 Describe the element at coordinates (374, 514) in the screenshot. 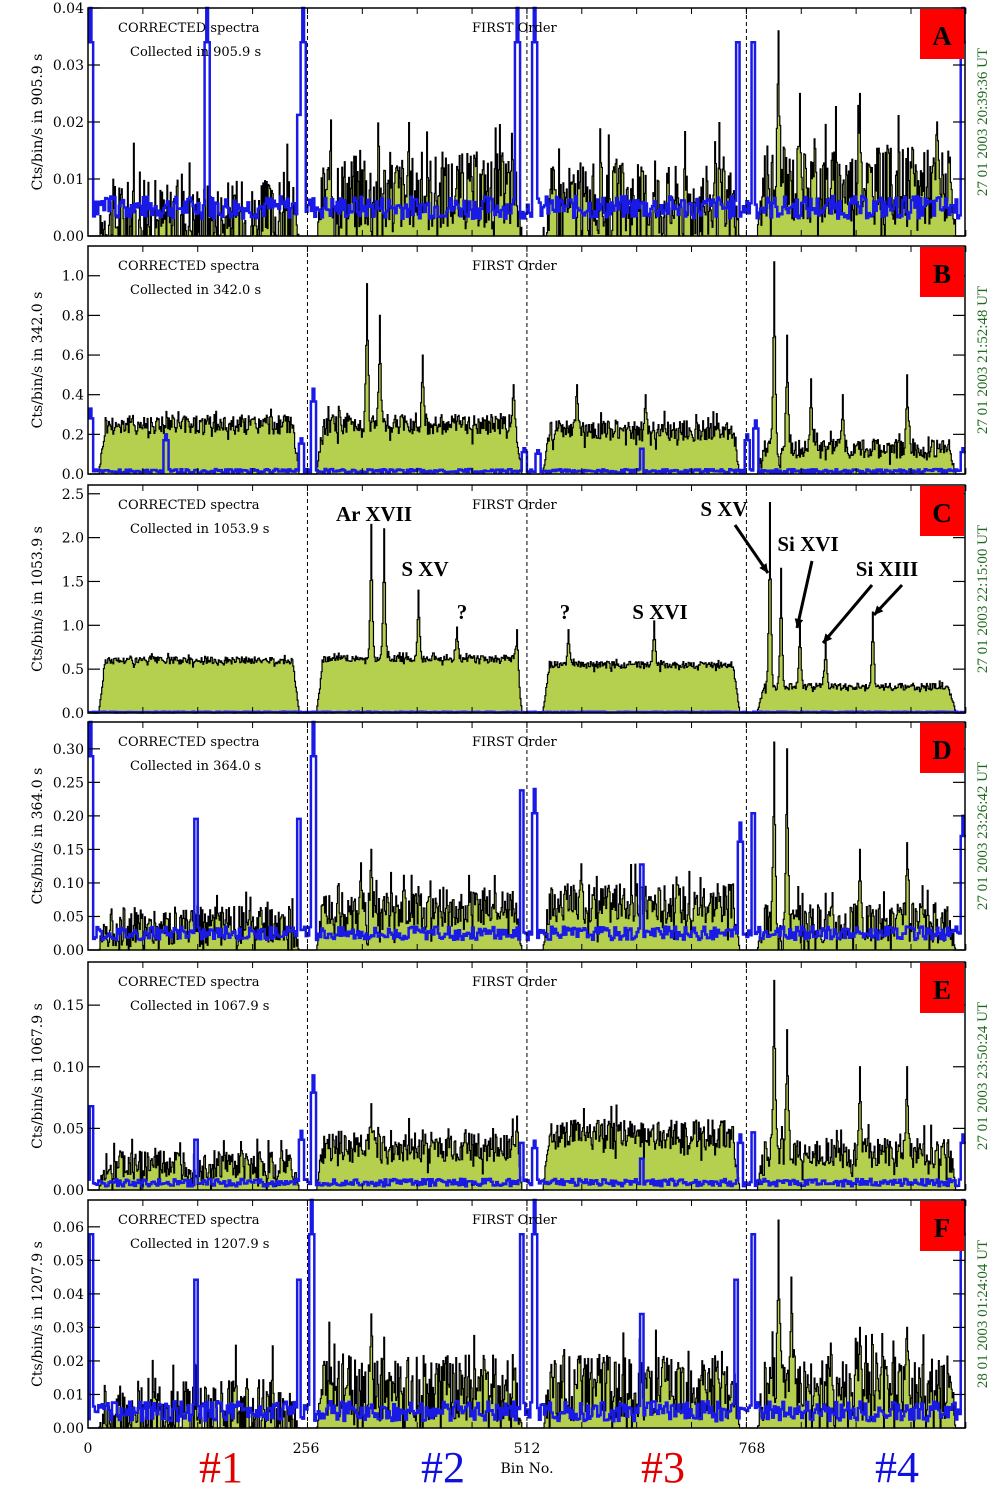

I see `line-id-label: Ar XVII` at that location.